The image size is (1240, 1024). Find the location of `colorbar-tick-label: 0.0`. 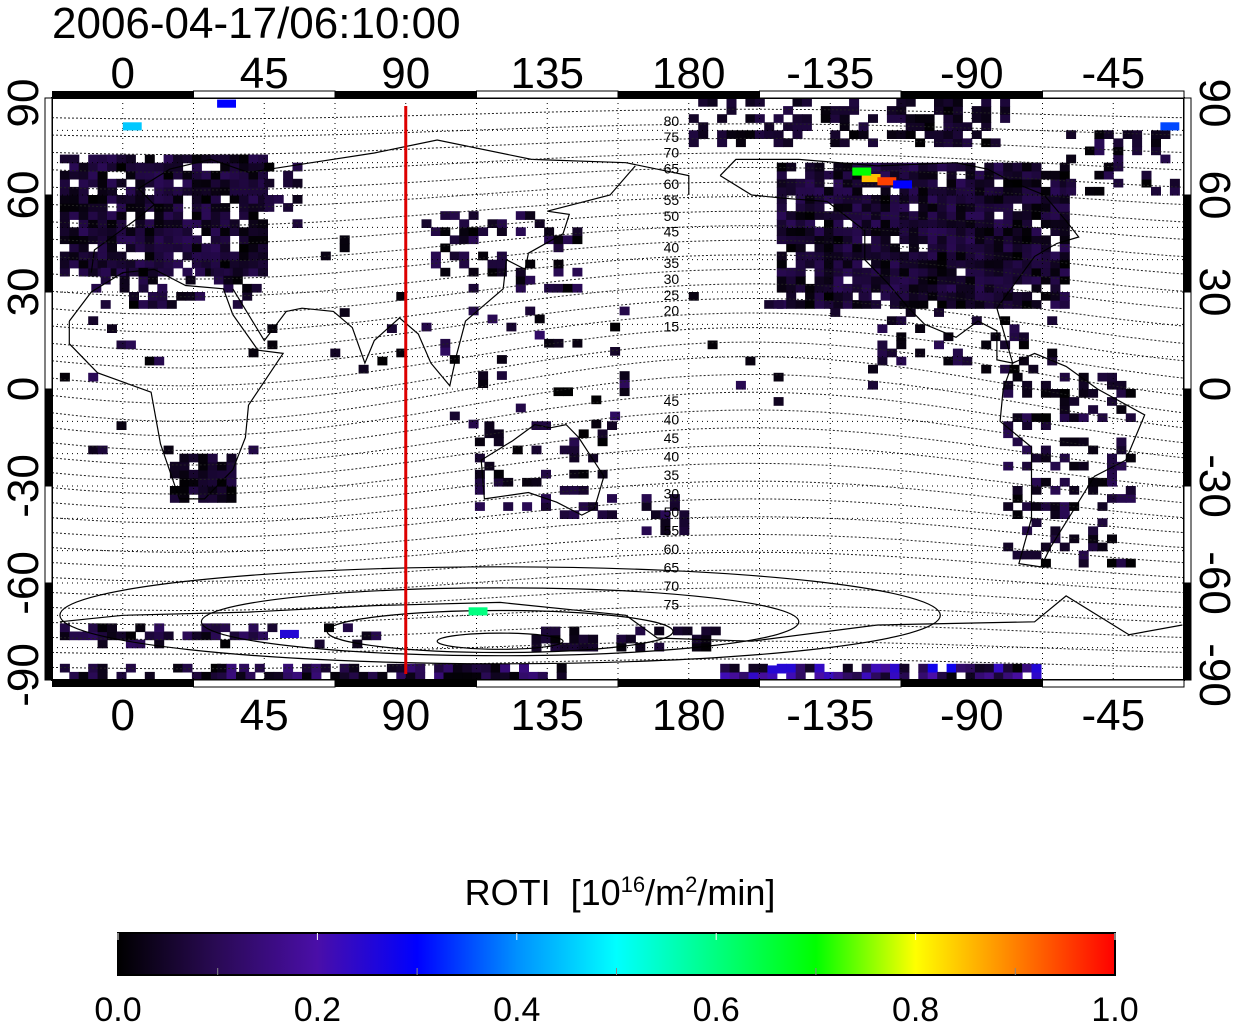

colorbar-tick-label: 0.0 is located at coordinates (117, 1007).